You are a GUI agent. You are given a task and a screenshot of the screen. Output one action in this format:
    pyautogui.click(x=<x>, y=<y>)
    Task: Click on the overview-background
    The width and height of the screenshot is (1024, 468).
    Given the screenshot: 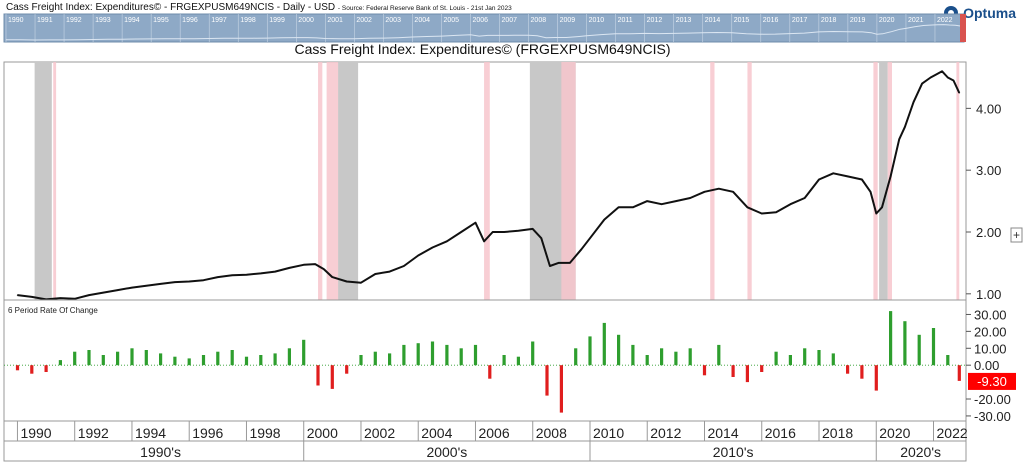 What is the action you would take?
    pyautogui.click(x=484, y=28)
    